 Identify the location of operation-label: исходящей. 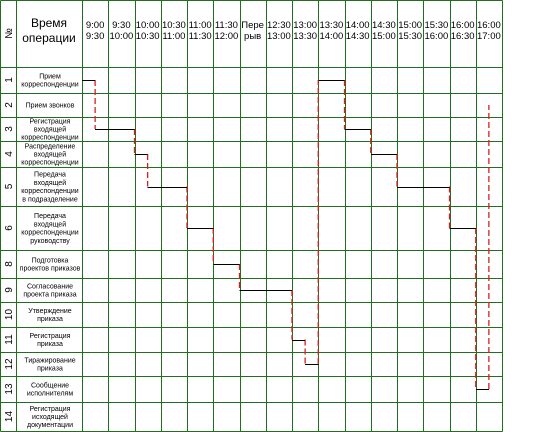
(50, 417).